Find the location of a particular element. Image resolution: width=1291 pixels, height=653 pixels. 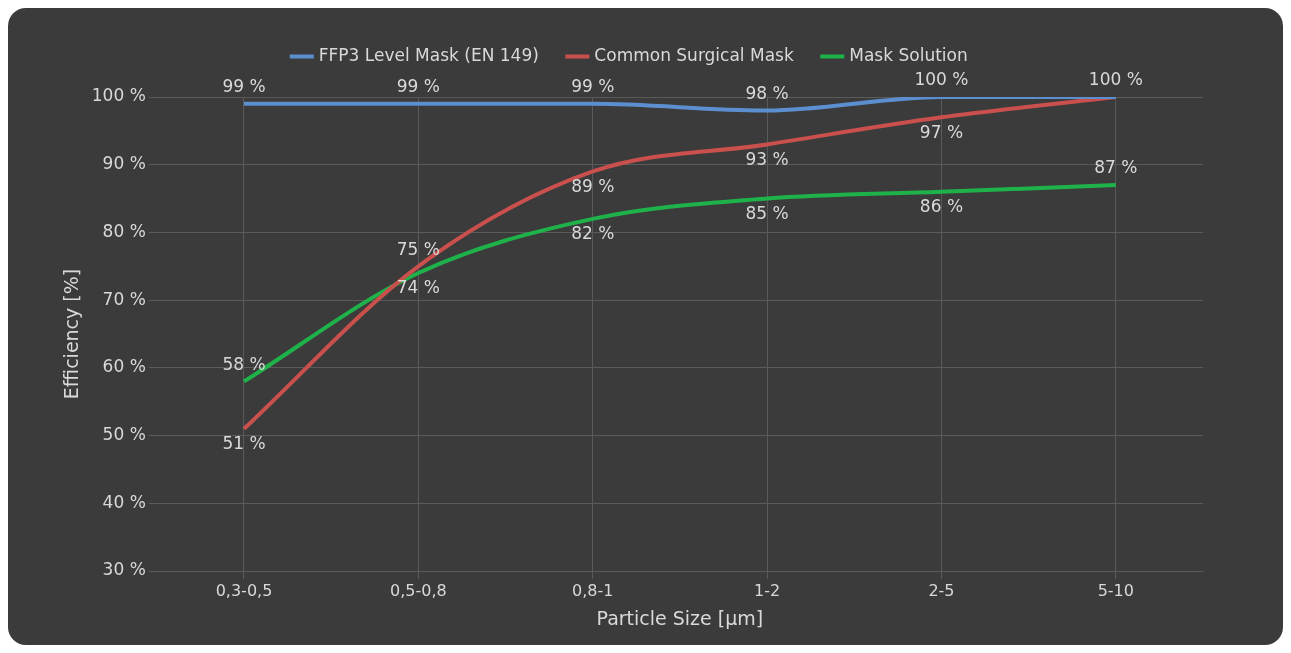

x-axis-title: Particle Size [µm] is located at coordinates (680, 617).